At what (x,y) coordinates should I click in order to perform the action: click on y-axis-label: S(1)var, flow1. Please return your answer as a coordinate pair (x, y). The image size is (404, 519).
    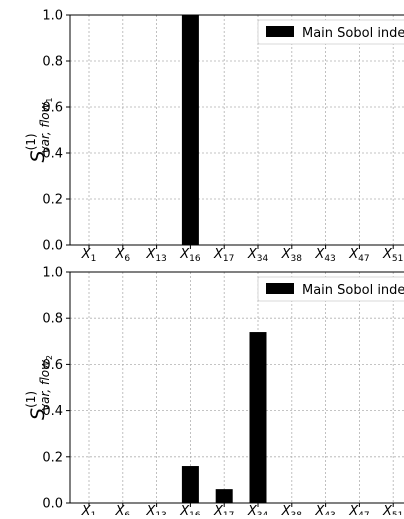
    Looking at the image, I should click on (39, 130).